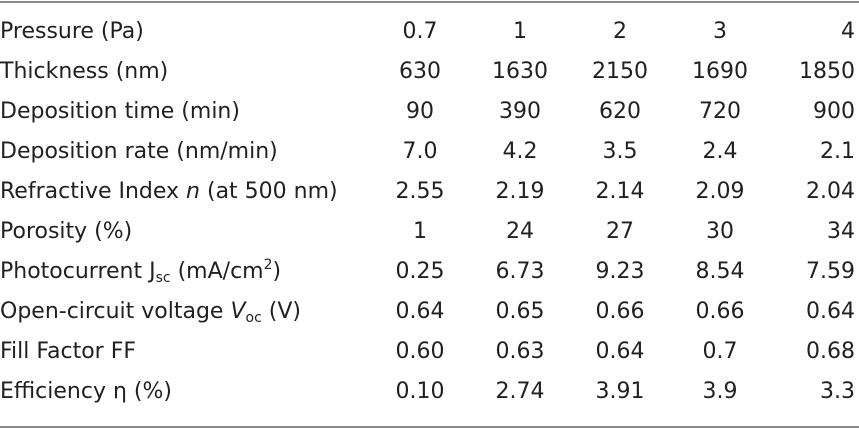 The image size is (859, 428). I want to click on table-cell: 2.14, so click(620, 191).